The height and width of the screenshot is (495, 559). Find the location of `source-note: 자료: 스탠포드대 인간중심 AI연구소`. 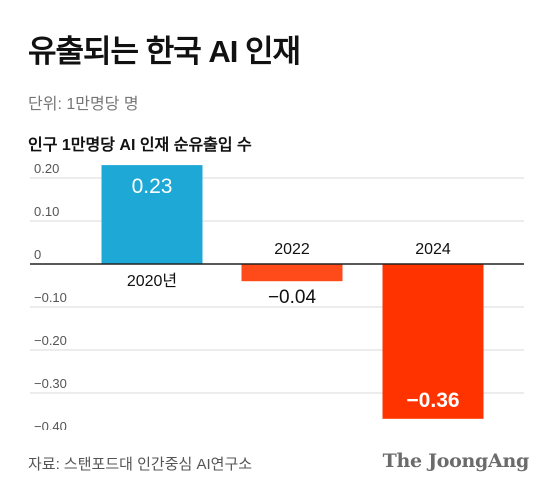

source-note: 자료: 스탠포드대 인간중심 AI연구소 is located at coordinates (140, 464).